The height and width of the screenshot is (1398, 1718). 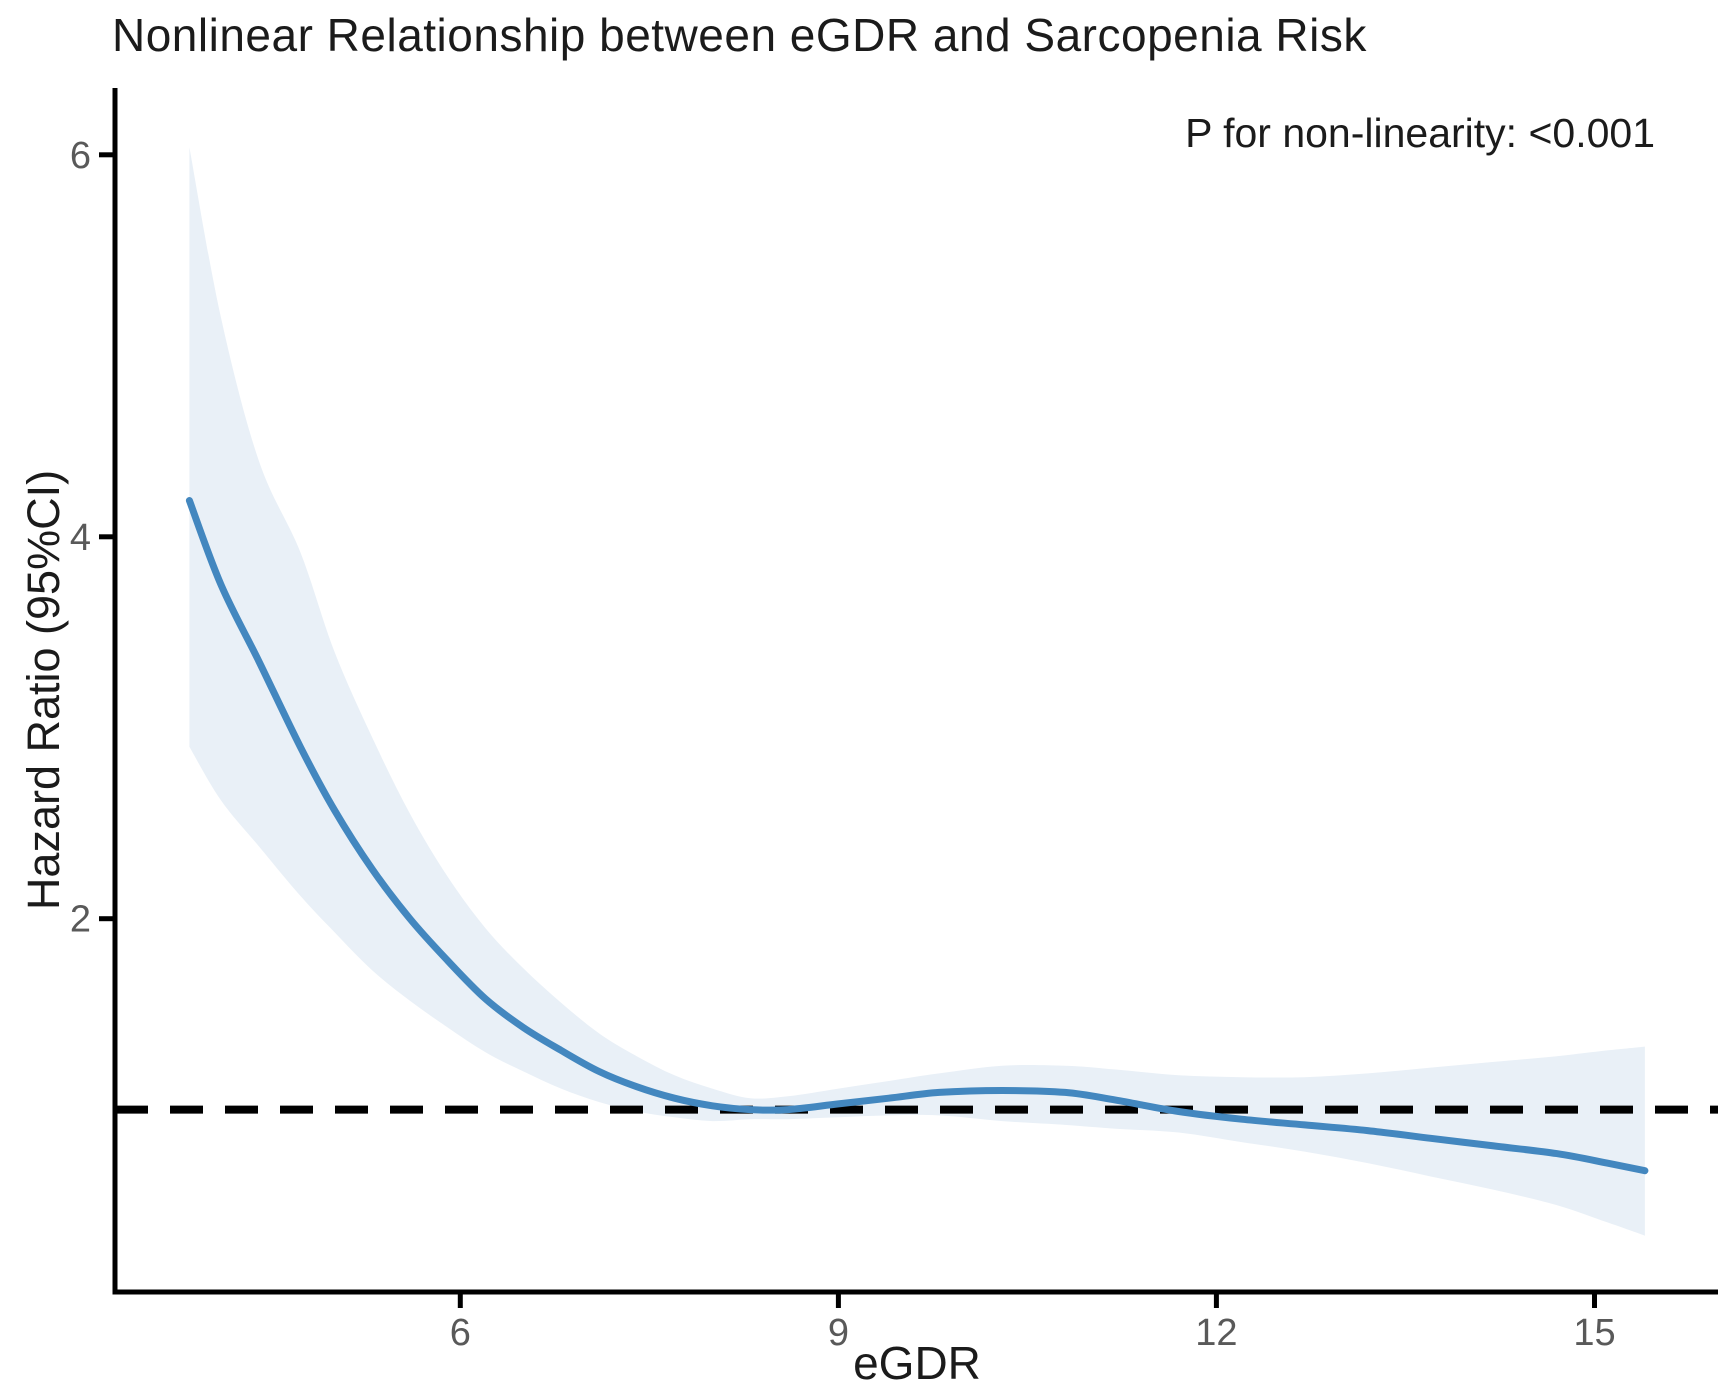 I want to click on y-tick-label: 2, so click(x=80, y=920).